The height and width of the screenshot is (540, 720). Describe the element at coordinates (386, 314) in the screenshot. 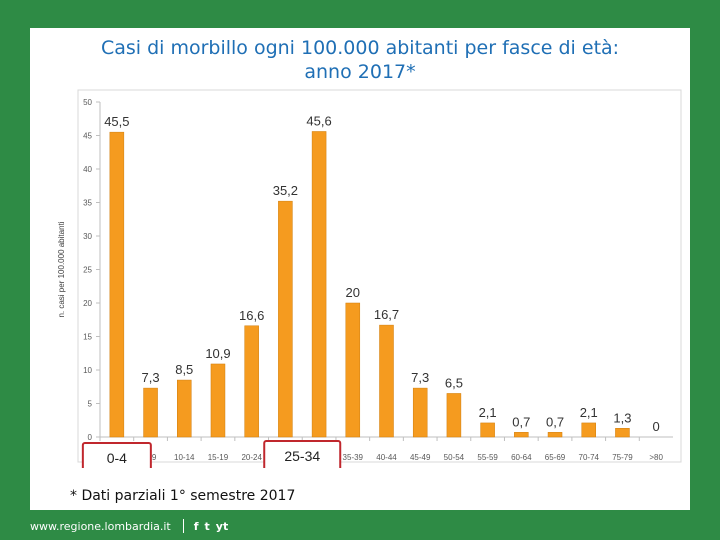

I see `bar-value-label: 16,7` at that location.